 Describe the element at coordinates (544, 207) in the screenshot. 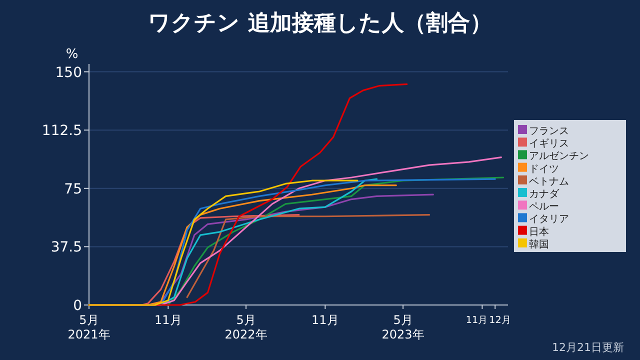

I see `legend-label: ペルー` at that location.